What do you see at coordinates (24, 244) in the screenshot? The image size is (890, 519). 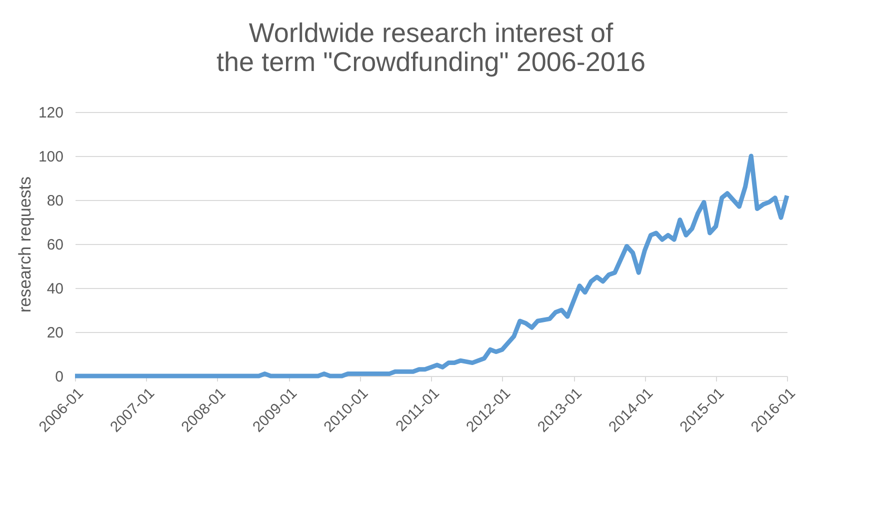 I see `y-axis-title: research requests` at bounding box center [24, 244].